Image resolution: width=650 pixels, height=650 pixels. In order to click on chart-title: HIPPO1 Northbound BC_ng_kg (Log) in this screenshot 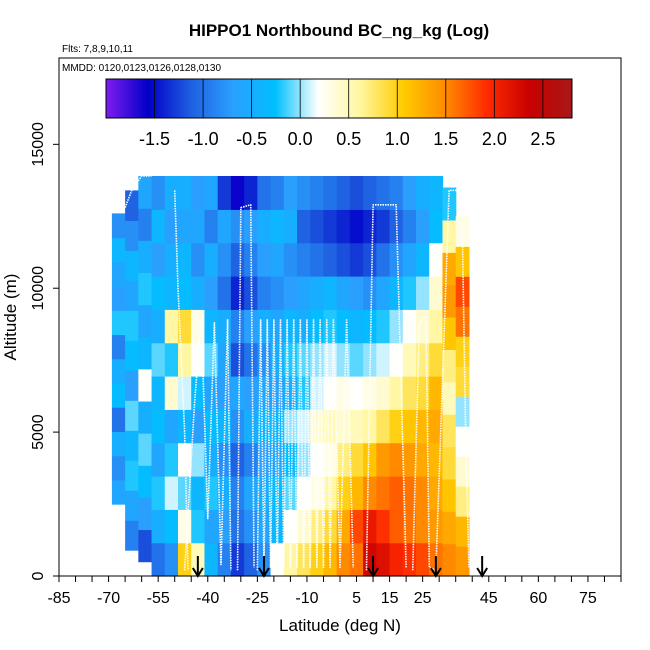, I will do `click(339, 30)`.